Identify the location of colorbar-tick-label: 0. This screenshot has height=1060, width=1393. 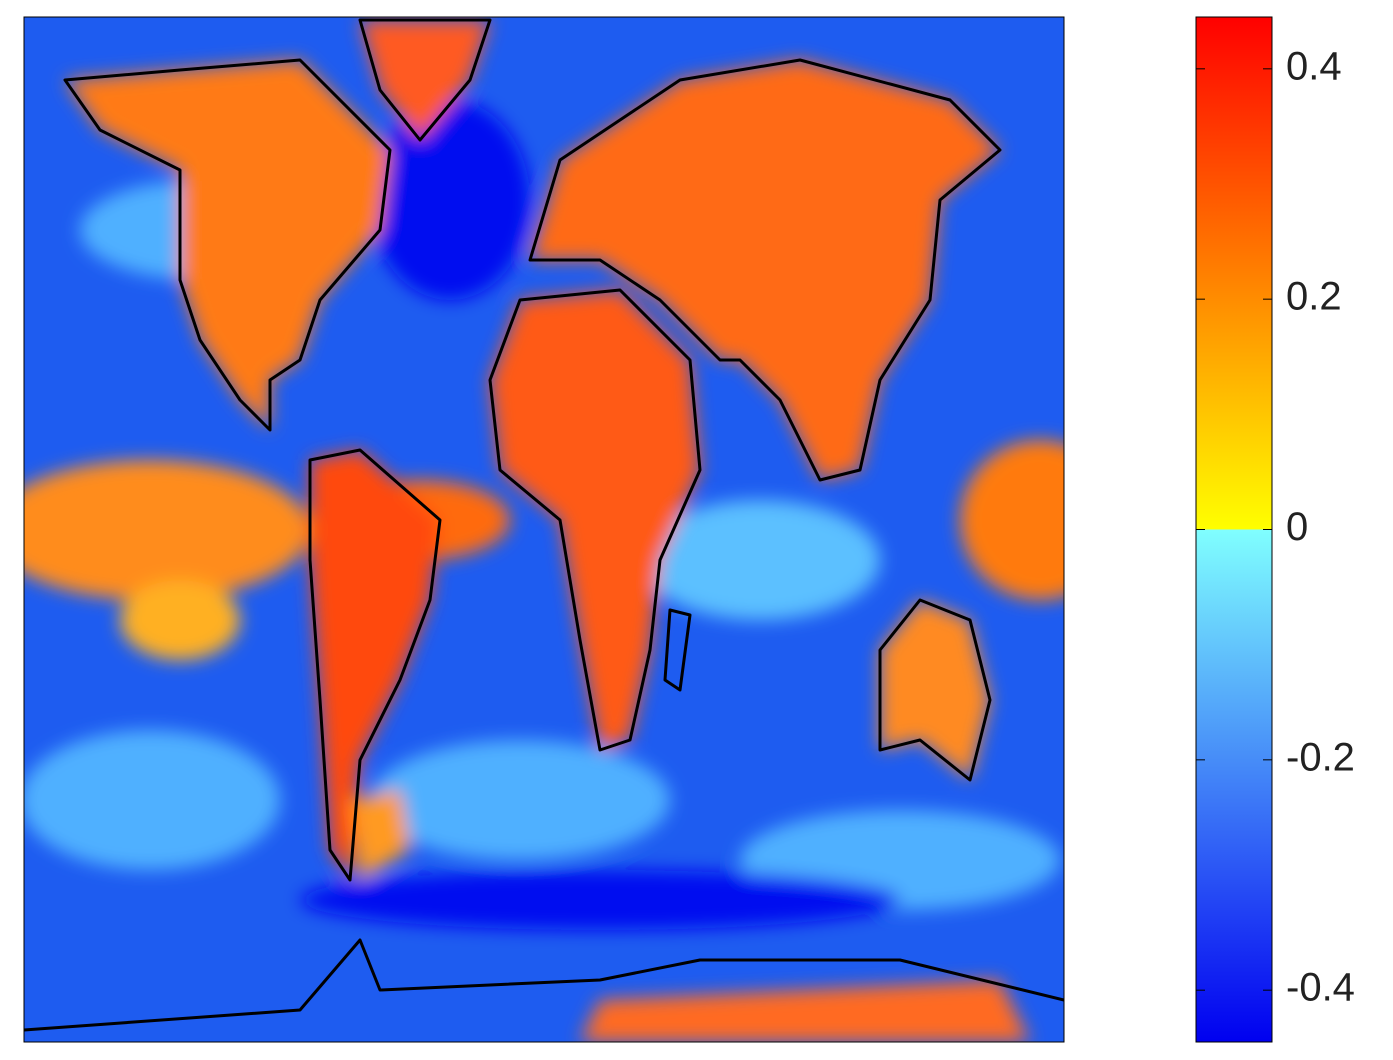
(1297, 527).